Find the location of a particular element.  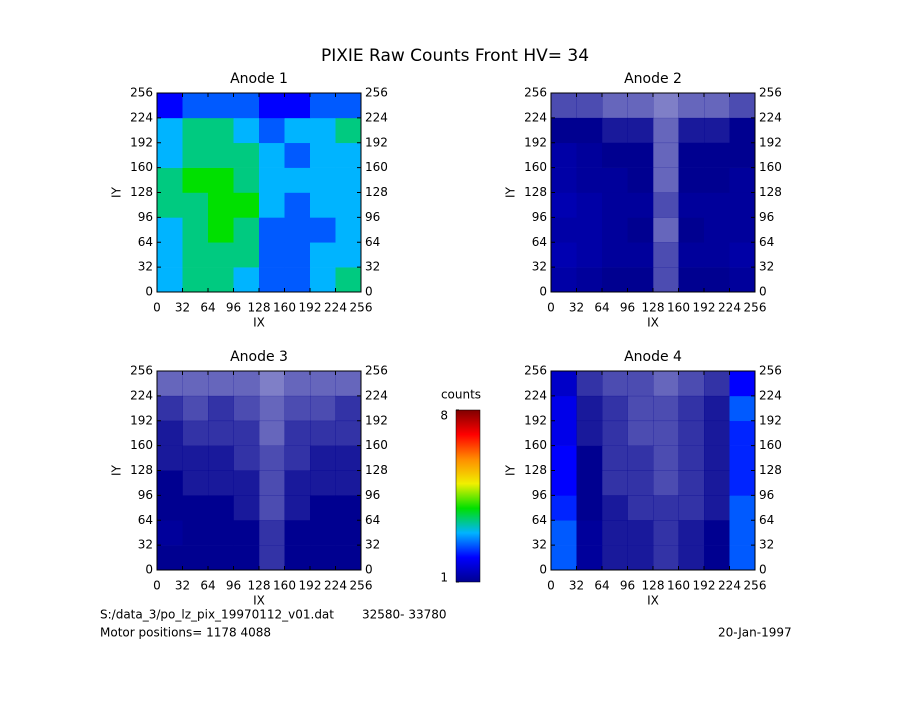

colorbar-tick-label: 8 is located at coordinates (444, 416).